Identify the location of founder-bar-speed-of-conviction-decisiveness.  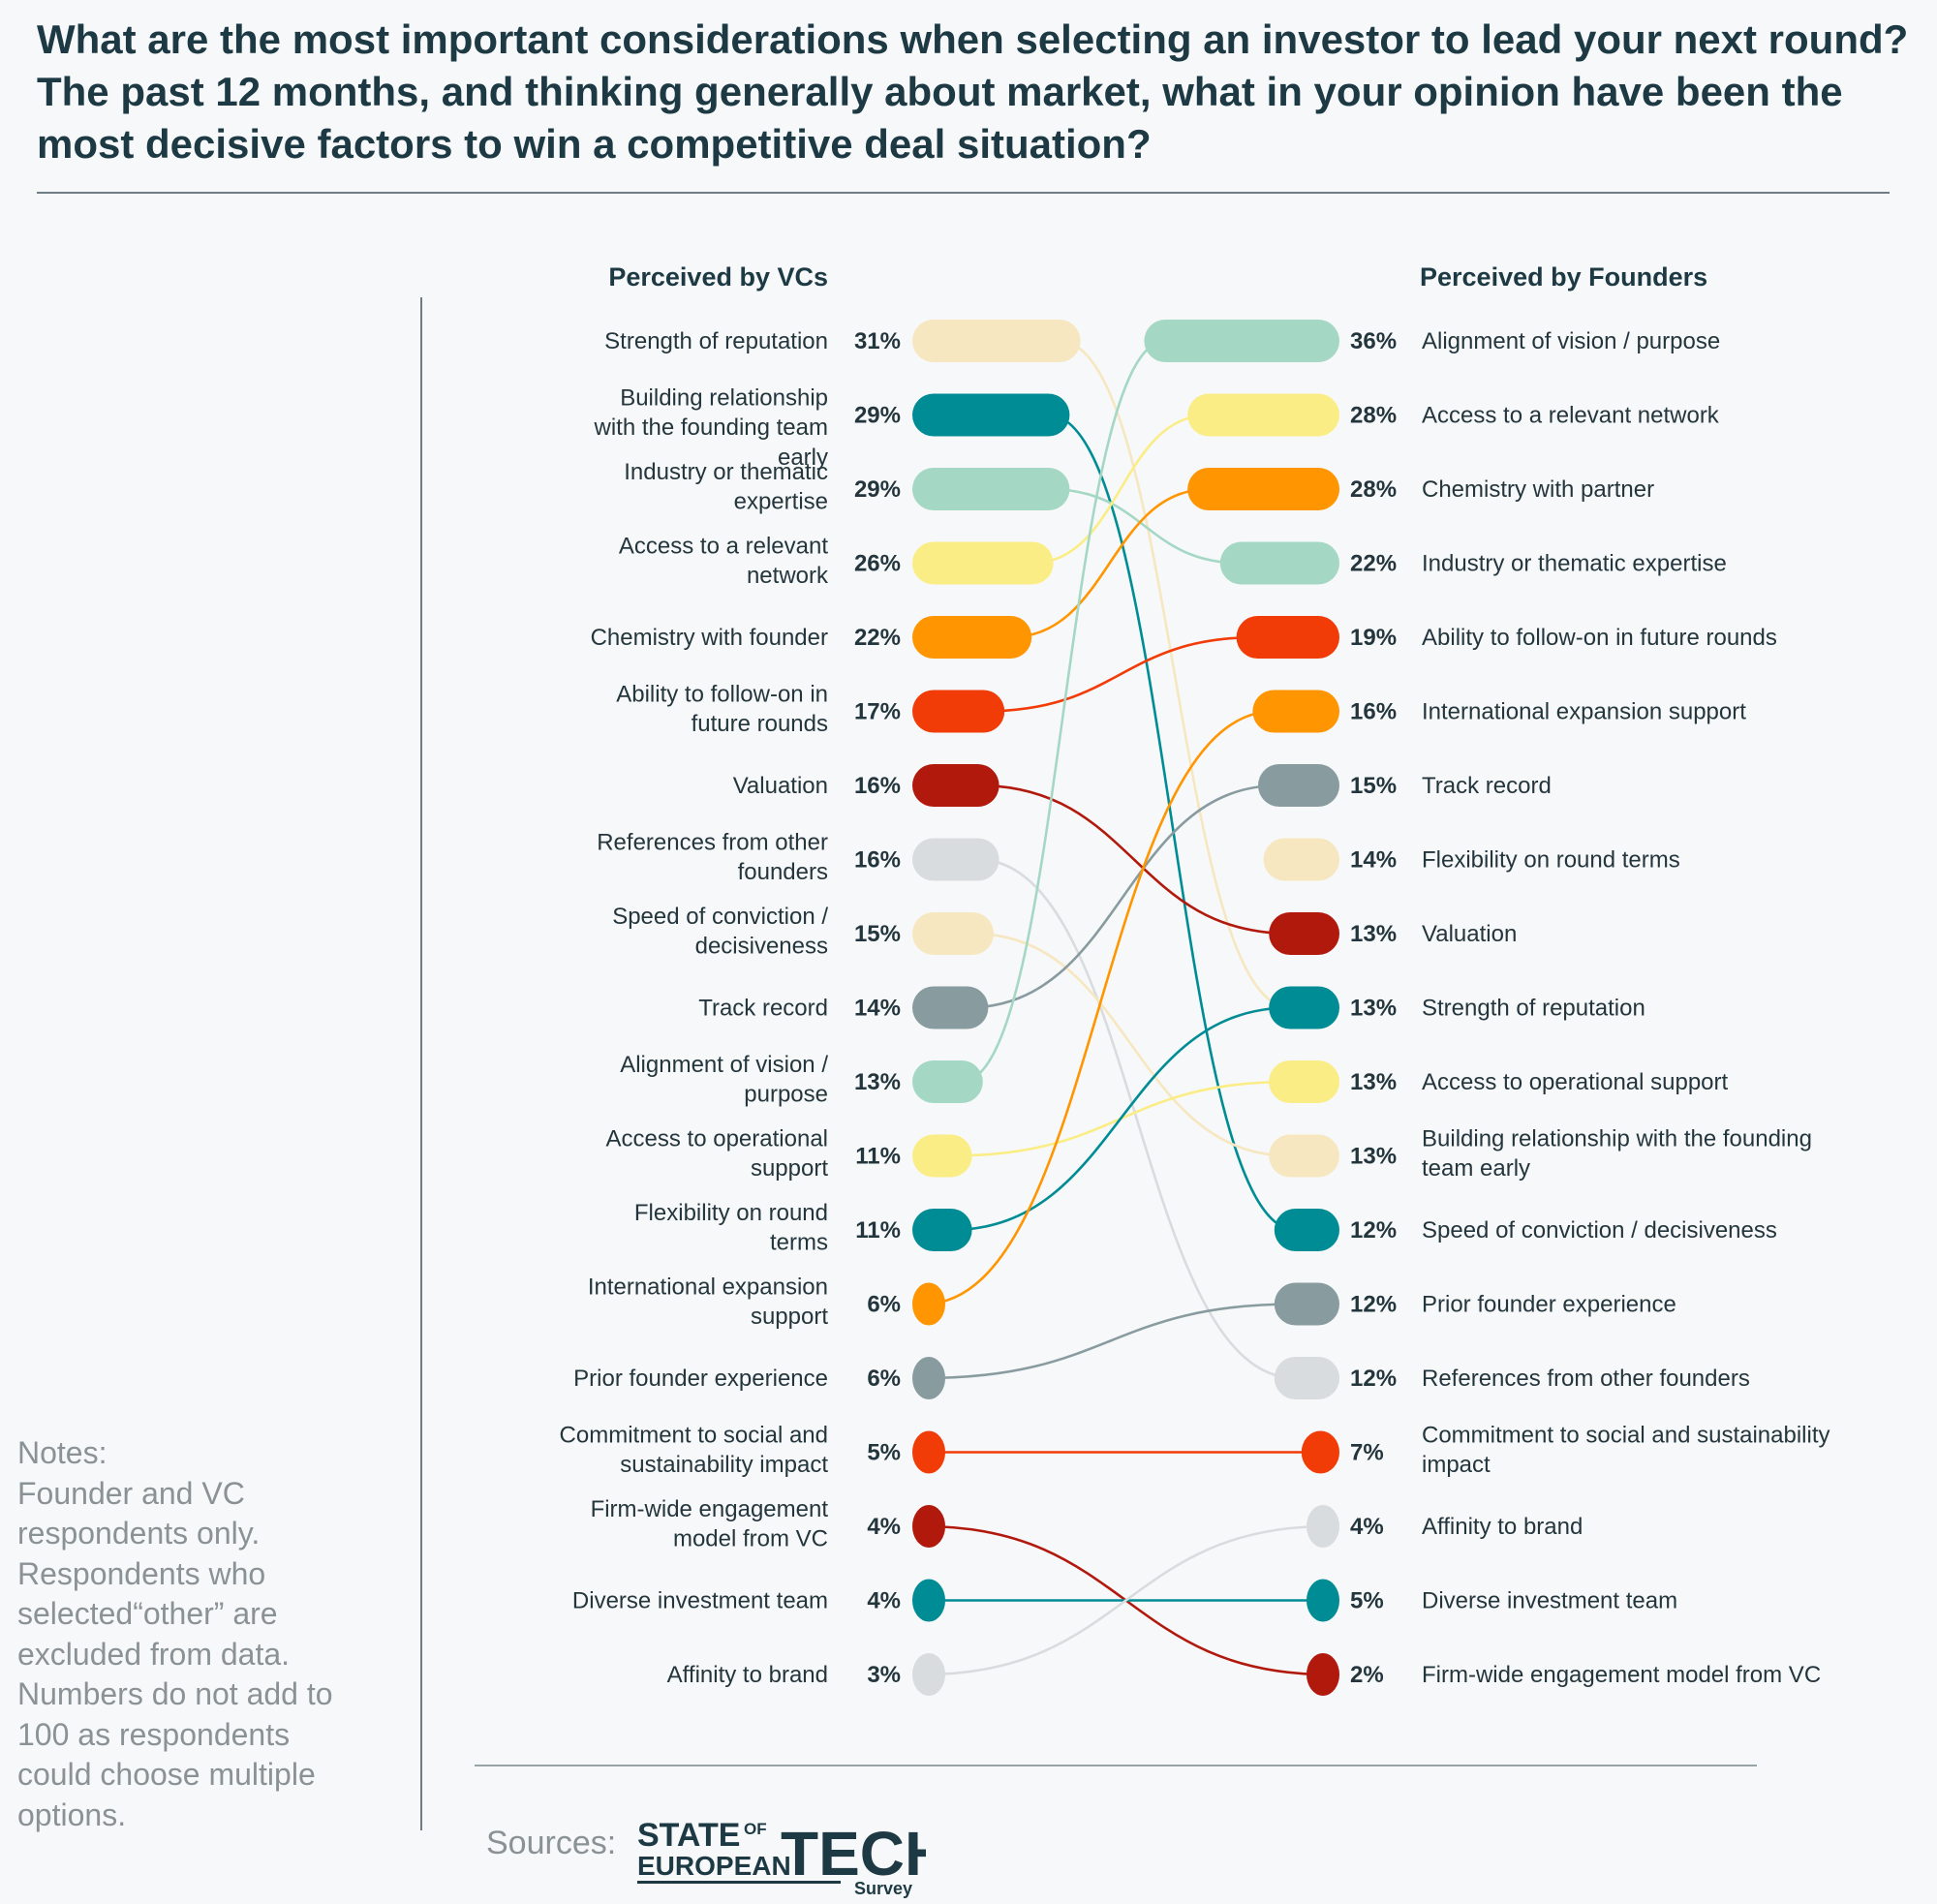
(1307, 1230).